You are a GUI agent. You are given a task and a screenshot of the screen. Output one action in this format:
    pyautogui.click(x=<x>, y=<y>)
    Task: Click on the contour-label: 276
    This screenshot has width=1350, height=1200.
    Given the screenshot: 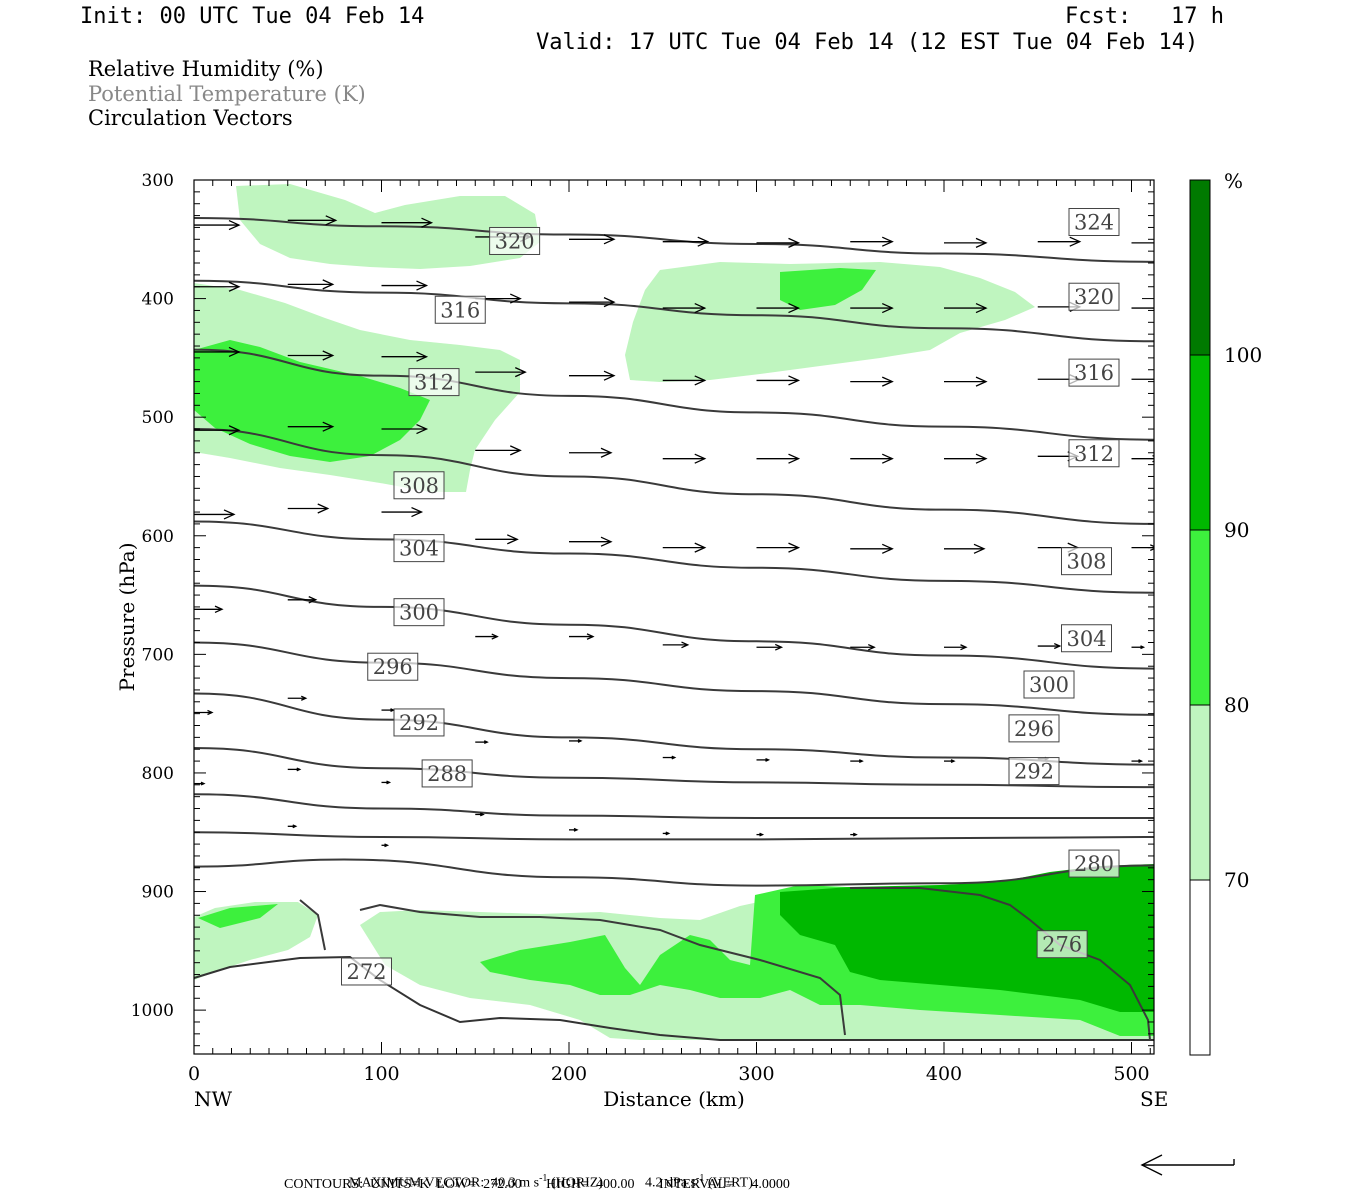 What is the action you would take?
    pyautogui.click(x=1062, y=944)
    